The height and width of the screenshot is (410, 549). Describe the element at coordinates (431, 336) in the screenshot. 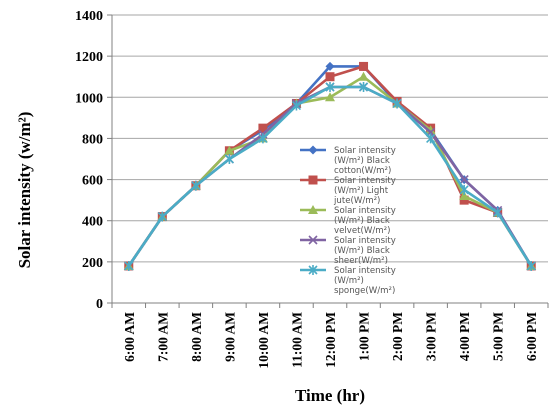

I see `x-tick-label: 3:00 PM` at that location.